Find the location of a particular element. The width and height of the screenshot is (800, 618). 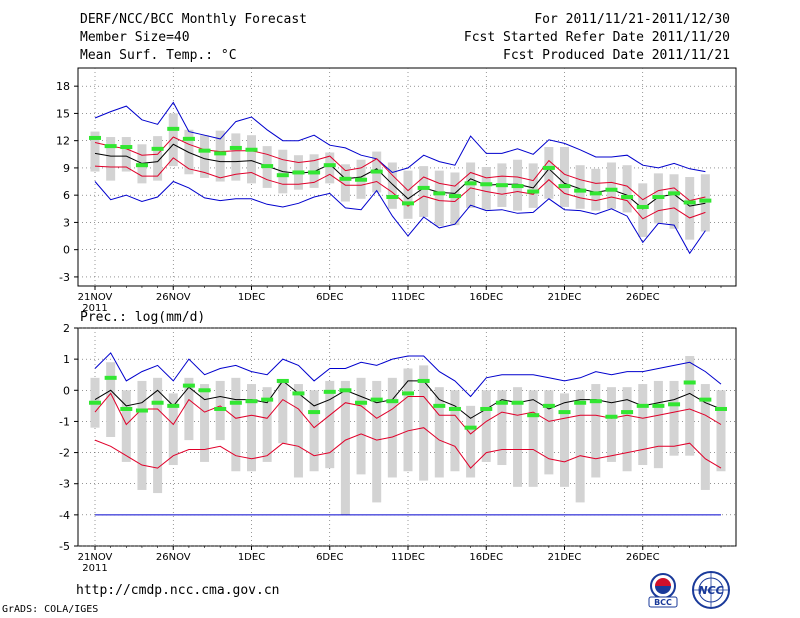

prec-y-tick-label: -2 is located at coordinates (64, 453).